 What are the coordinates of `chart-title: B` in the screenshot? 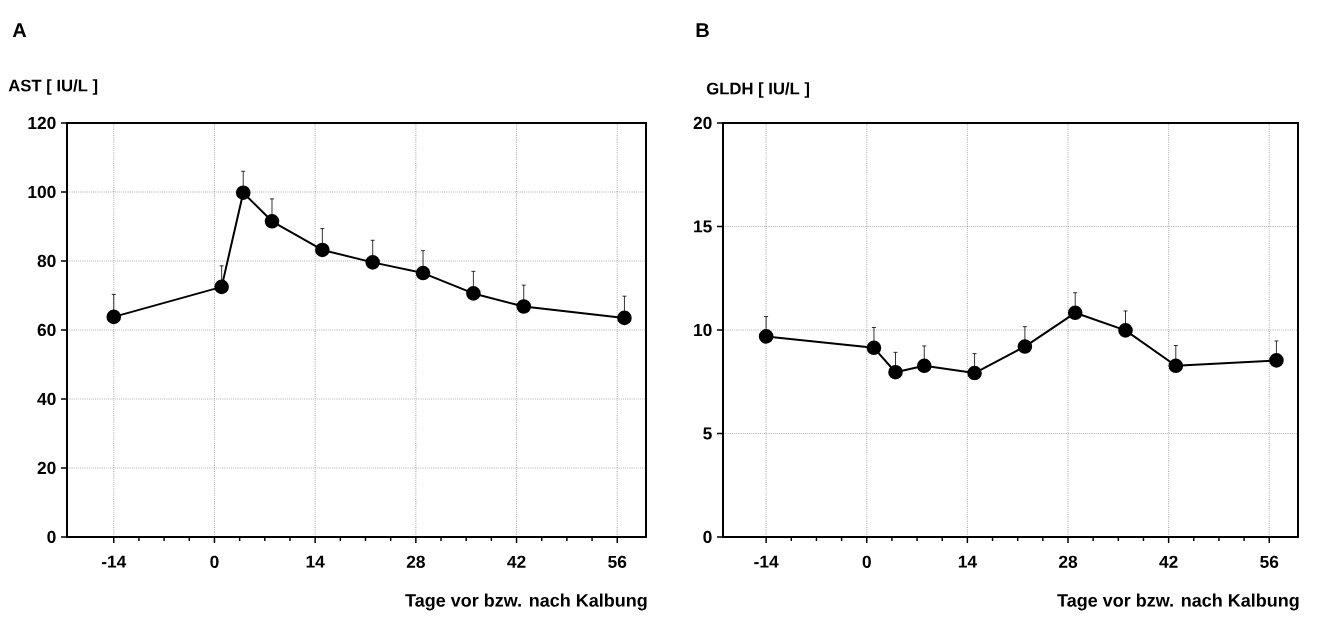 It's located at (702, 30).